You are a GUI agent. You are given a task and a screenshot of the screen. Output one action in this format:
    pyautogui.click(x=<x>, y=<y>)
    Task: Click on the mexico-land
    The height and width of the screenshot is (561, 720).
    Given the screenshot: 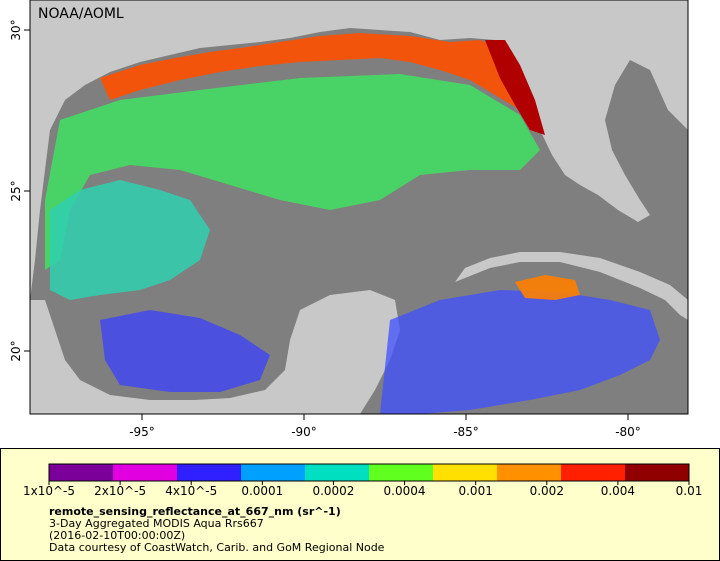 What is the action you would take?
    pyautogui.click(x=215, y=352)
    